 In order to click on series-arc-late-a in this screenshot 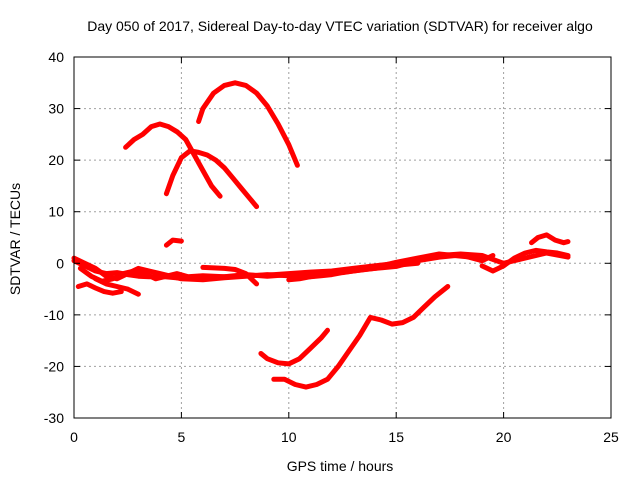, I will do `click(525, 260)`.